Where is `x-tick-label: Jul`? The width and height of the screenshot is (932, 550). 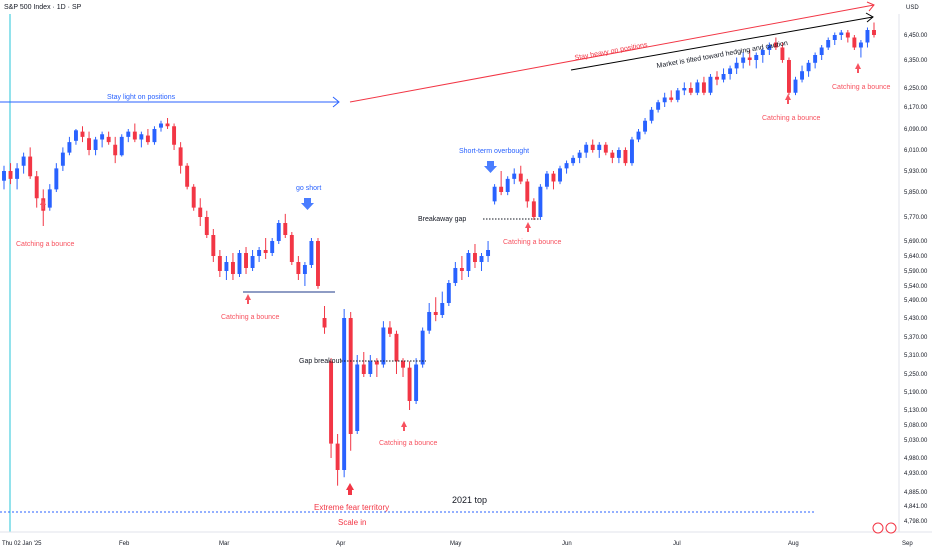 x-tick-label: Jul is located at coordinates (677, 544).